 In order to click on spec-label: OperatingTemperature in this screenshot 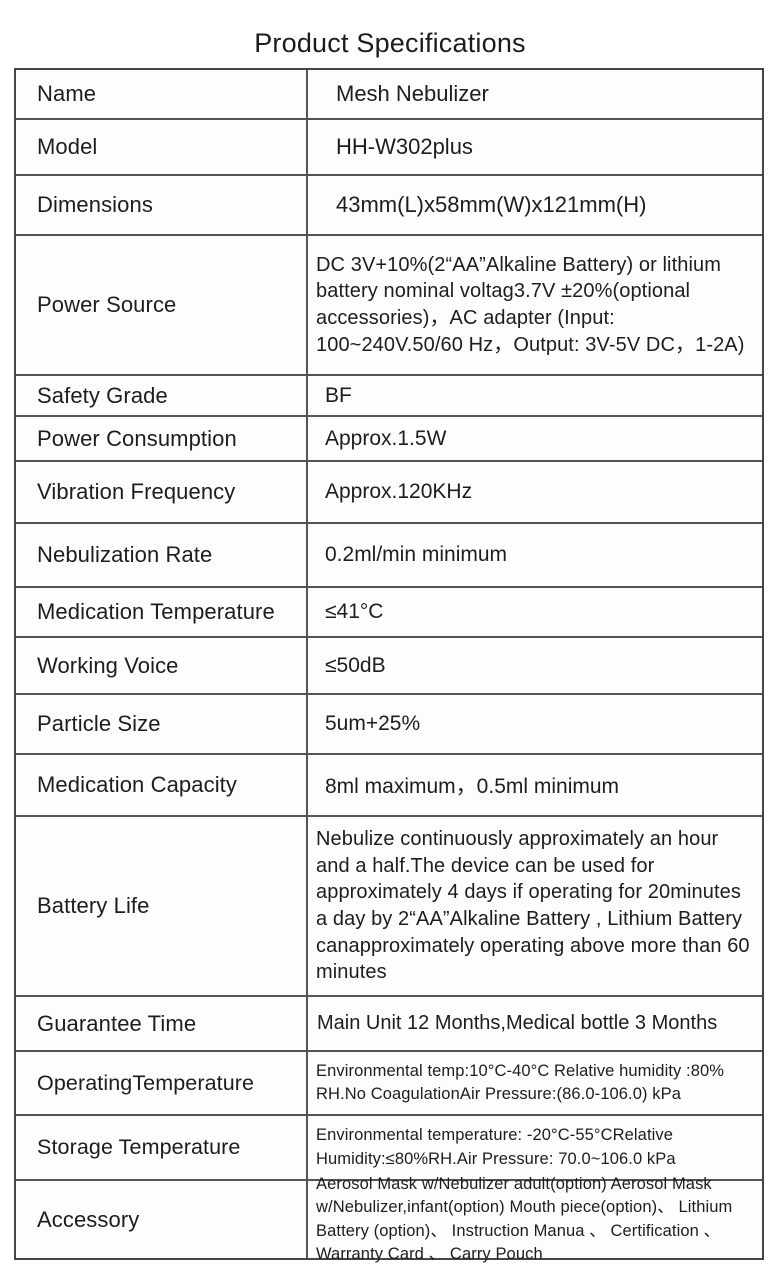, I will do `click(162, 1083)`.